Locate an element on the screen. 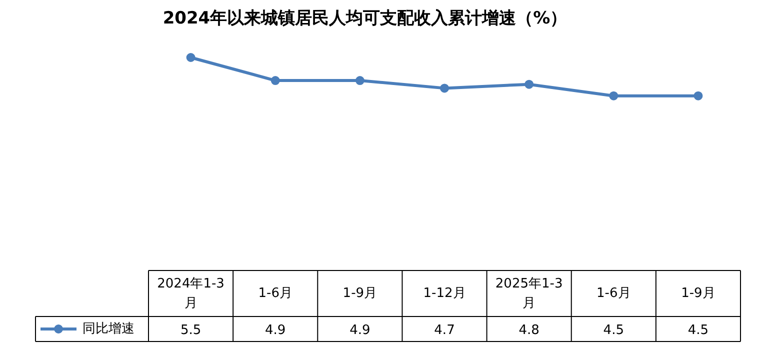 The height and width of the screenshot is (350, 769). legend-label: 同比增速 is located at coordinates (108, 329).